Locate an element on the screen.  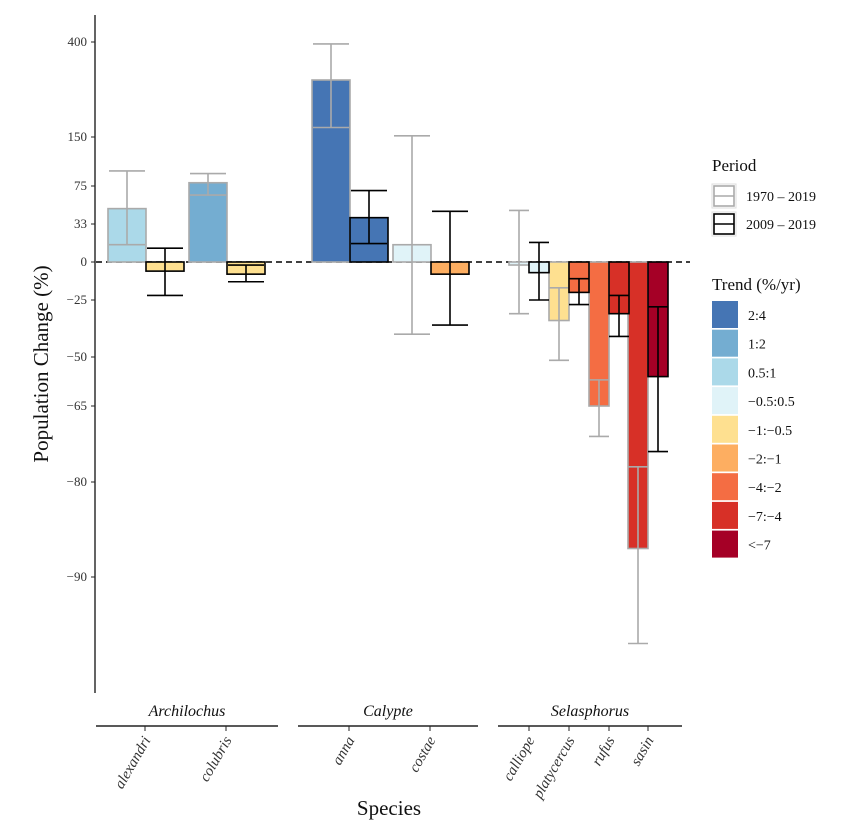
species-label-colubris: colubris is located at coordinates (216, 759).